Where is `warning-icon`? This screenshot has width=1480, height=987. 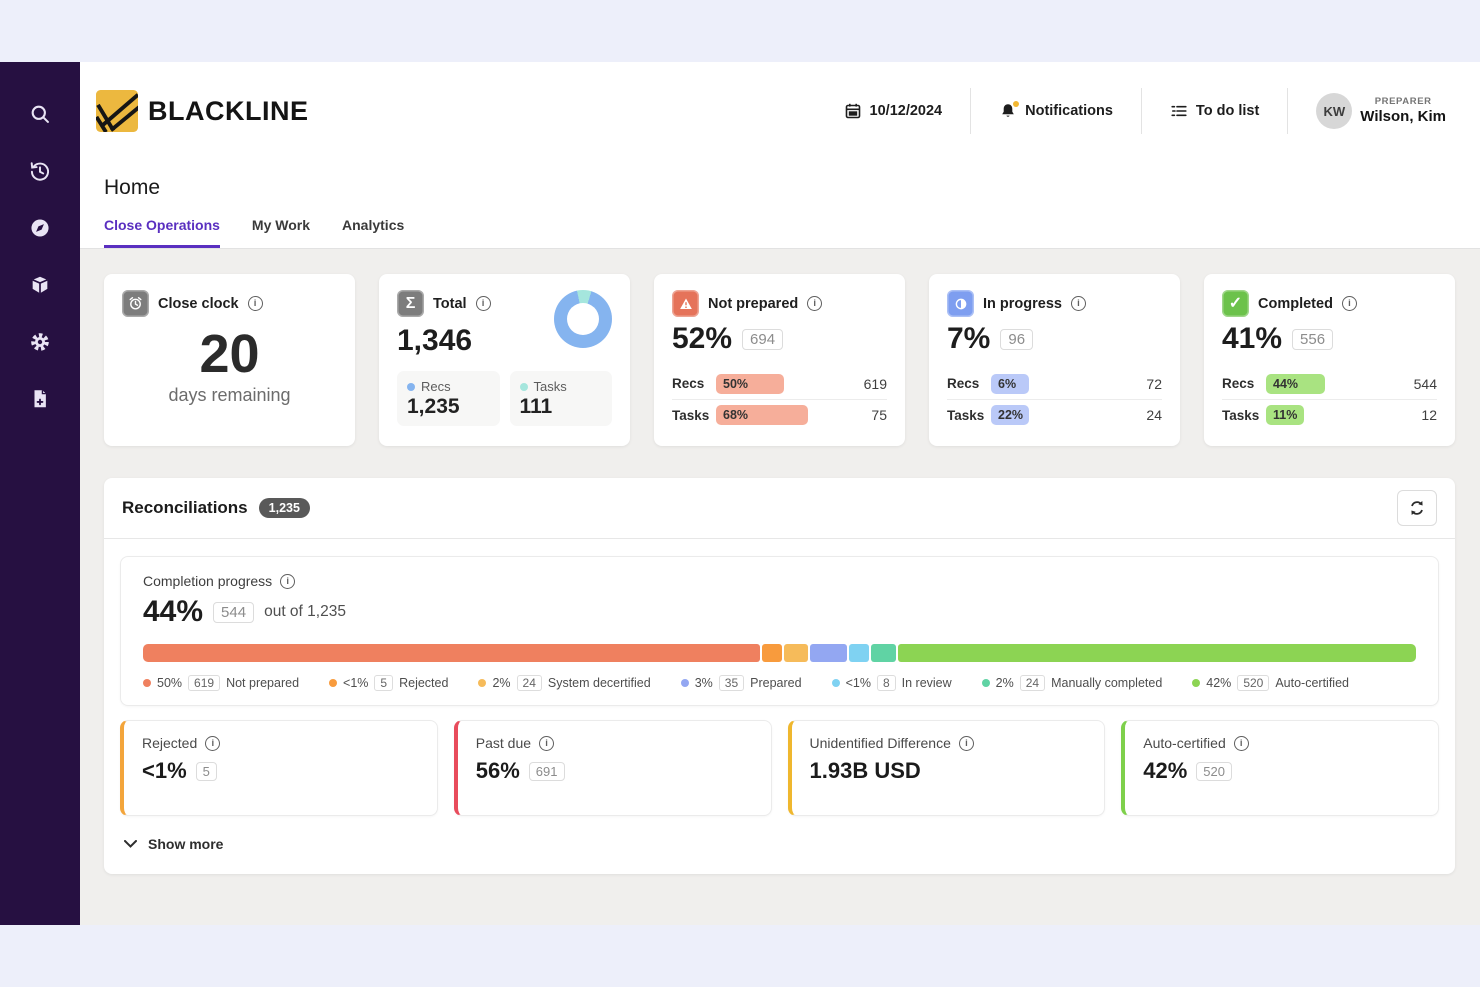
warning-icon is located at coordinates (685, 303).